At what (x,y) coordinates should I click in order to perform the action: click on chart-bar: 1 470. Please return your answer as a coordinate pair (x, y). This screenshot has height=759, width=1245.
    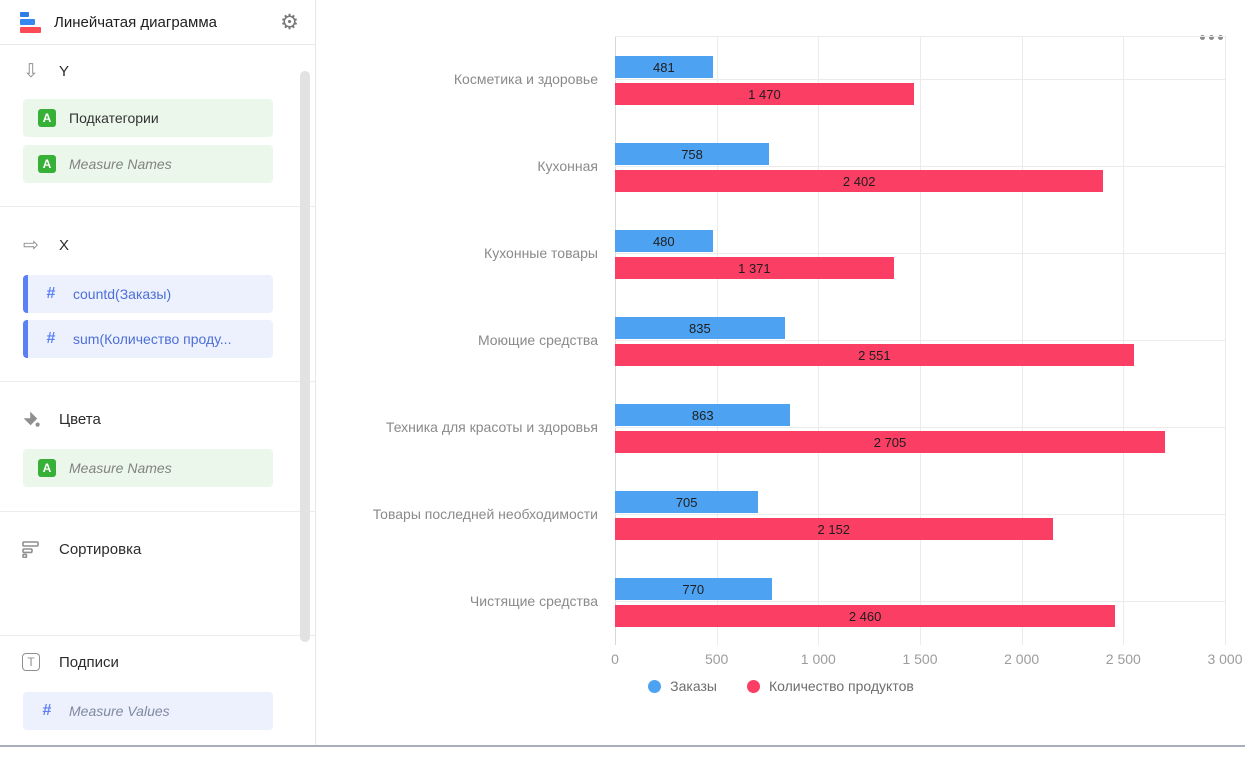
    Looking at the image, I should click on (764, 94).